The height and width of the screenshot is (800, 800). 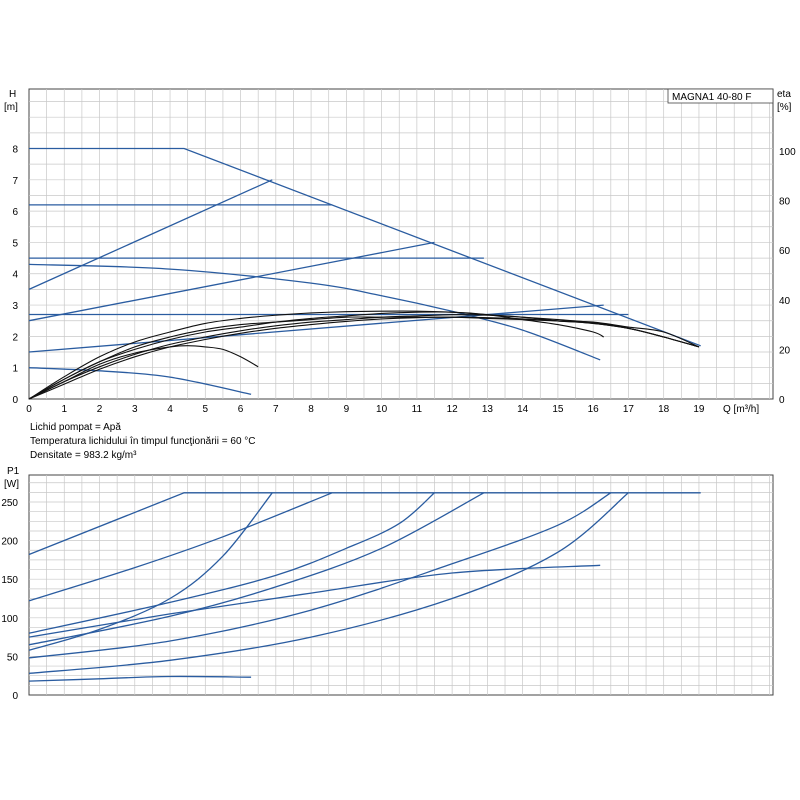 What do you see at coordinates (9, 542) in the screenshot?
I see `power-tick-label: 200` at bounding box center [9, 542].